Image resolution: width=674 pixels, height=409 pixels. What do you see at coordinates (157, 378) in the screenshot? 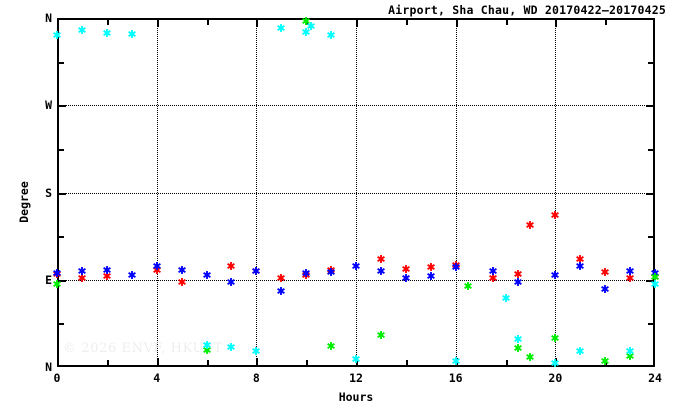
I see `x-axis-tick-label: 4` at bounding box center [157, 378].